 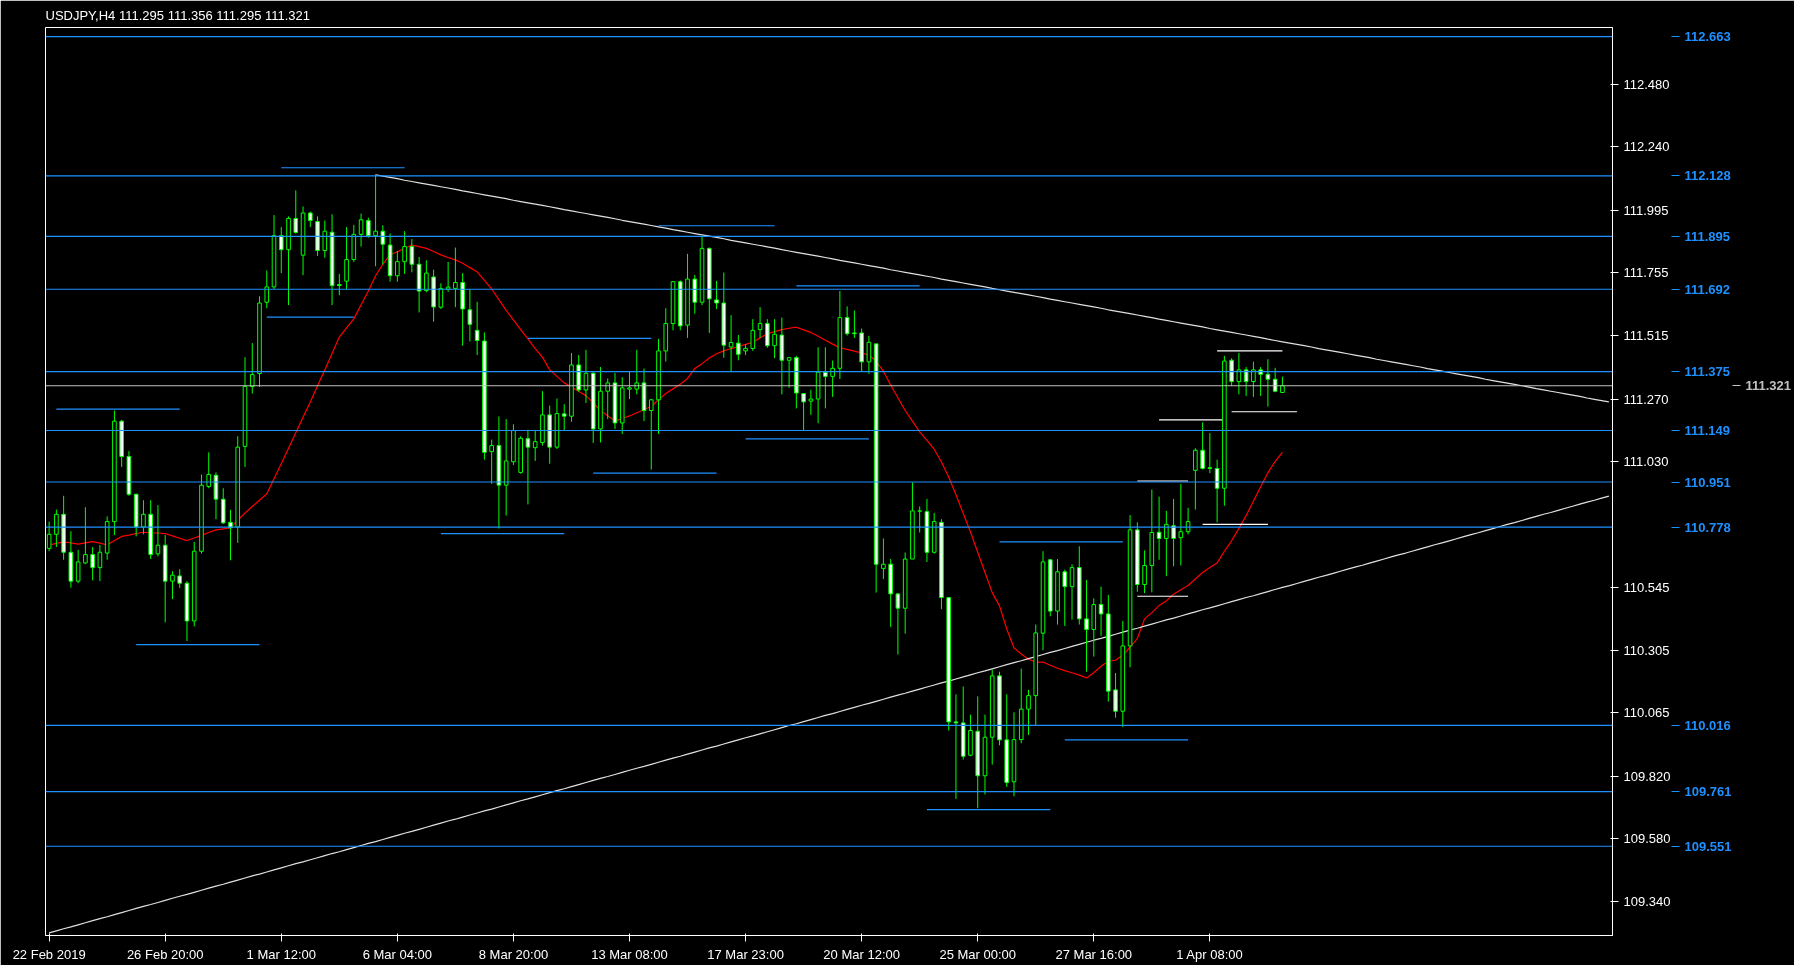 I want to click on y-tick-label: 110.305, so click(x=1646, y=650).